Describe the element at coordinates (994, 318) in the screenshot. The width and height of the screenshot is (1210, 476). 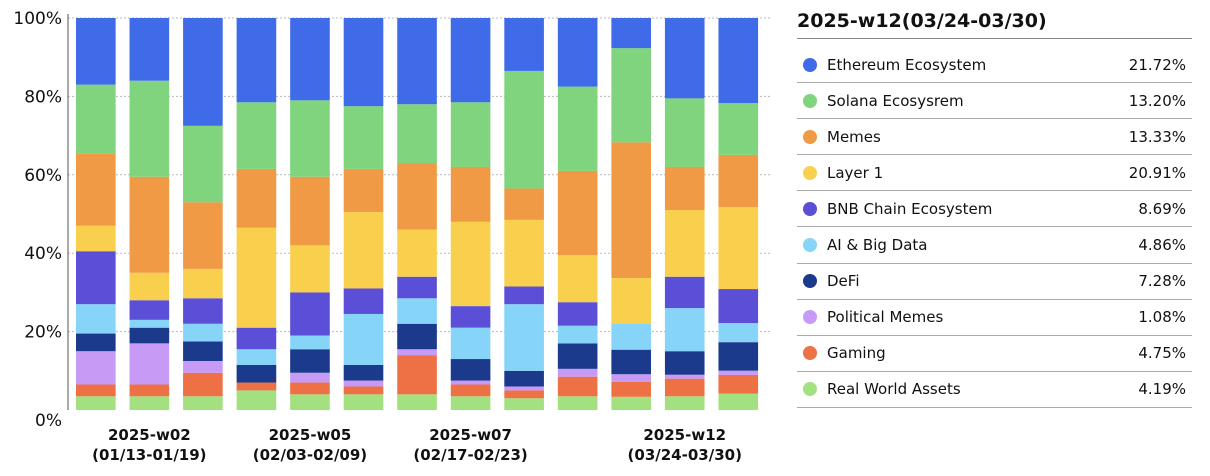
I see `legend-item: Political Memes 1.08%` at that location.